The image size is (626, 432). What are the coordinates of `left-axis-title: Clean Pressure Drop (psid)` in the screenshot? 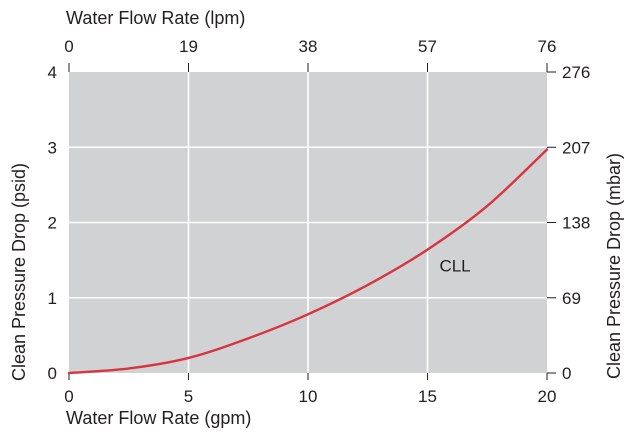 It's located at (19, 272).